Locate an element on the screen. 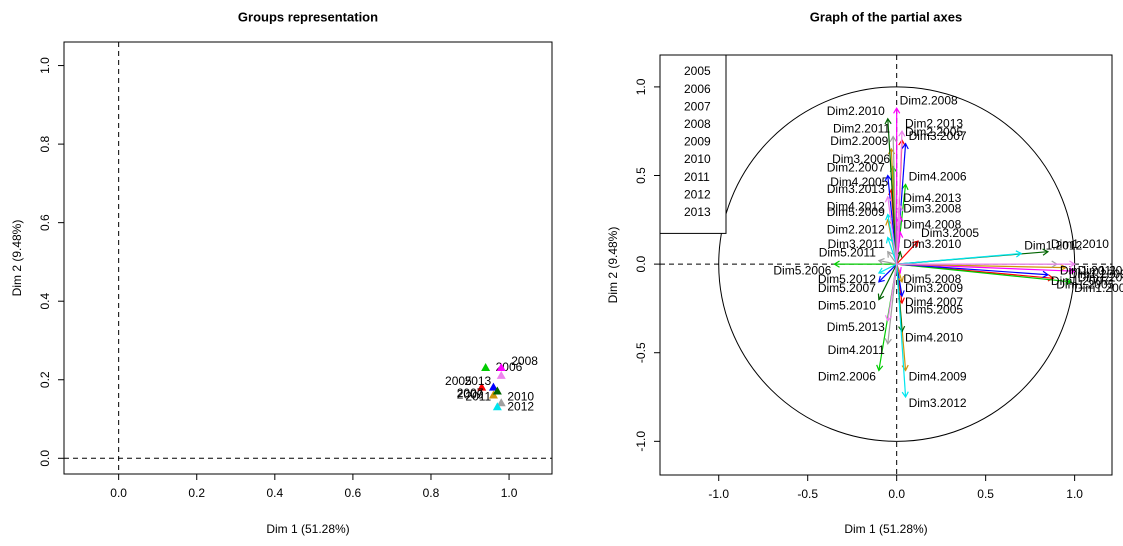  arrow-label: Dim5.2008 is located at coordinates (932, 279).